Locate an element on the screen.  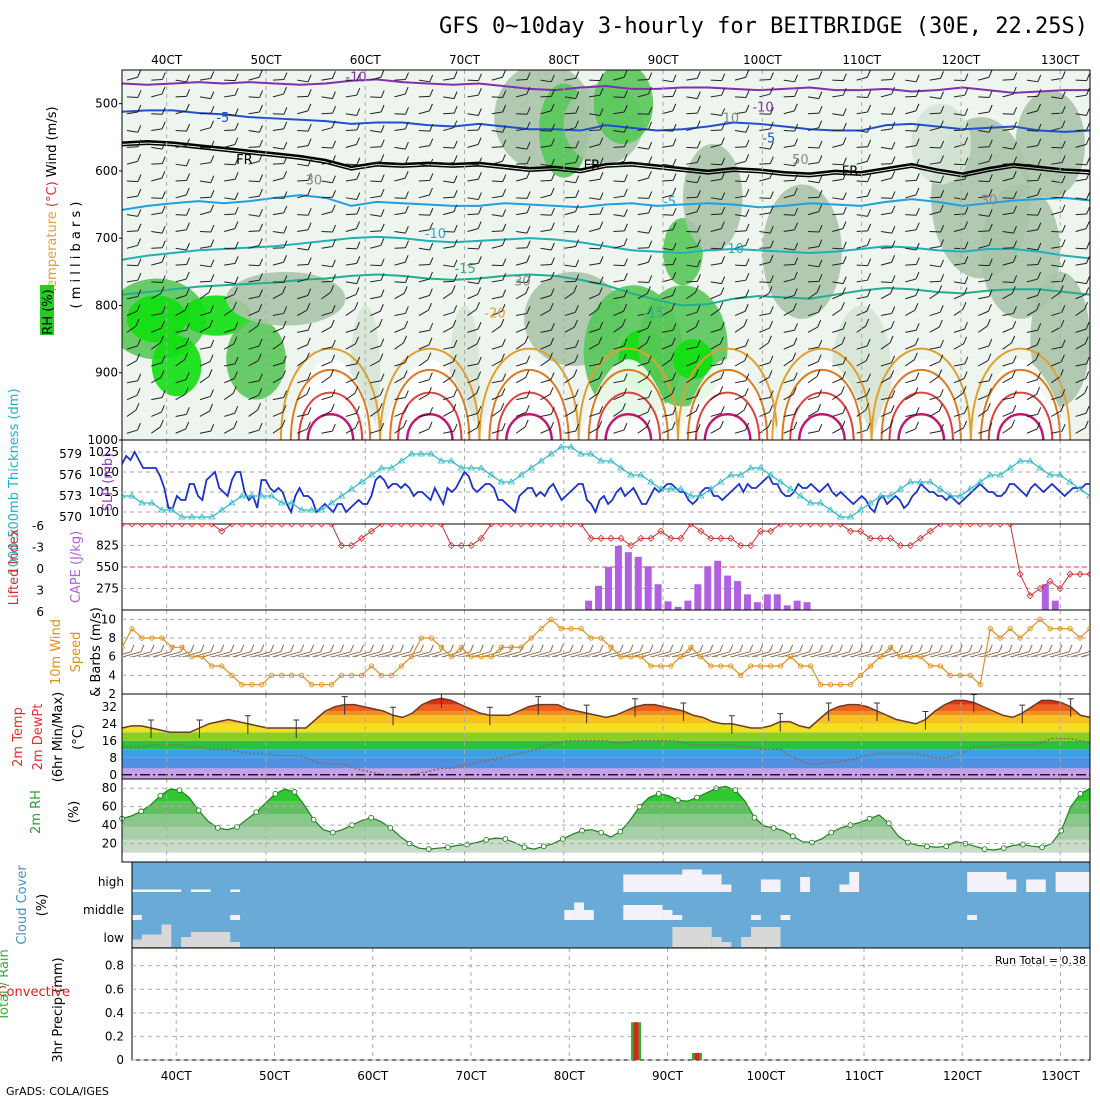
cloud-block-middle is located at coordinates (785, 917).